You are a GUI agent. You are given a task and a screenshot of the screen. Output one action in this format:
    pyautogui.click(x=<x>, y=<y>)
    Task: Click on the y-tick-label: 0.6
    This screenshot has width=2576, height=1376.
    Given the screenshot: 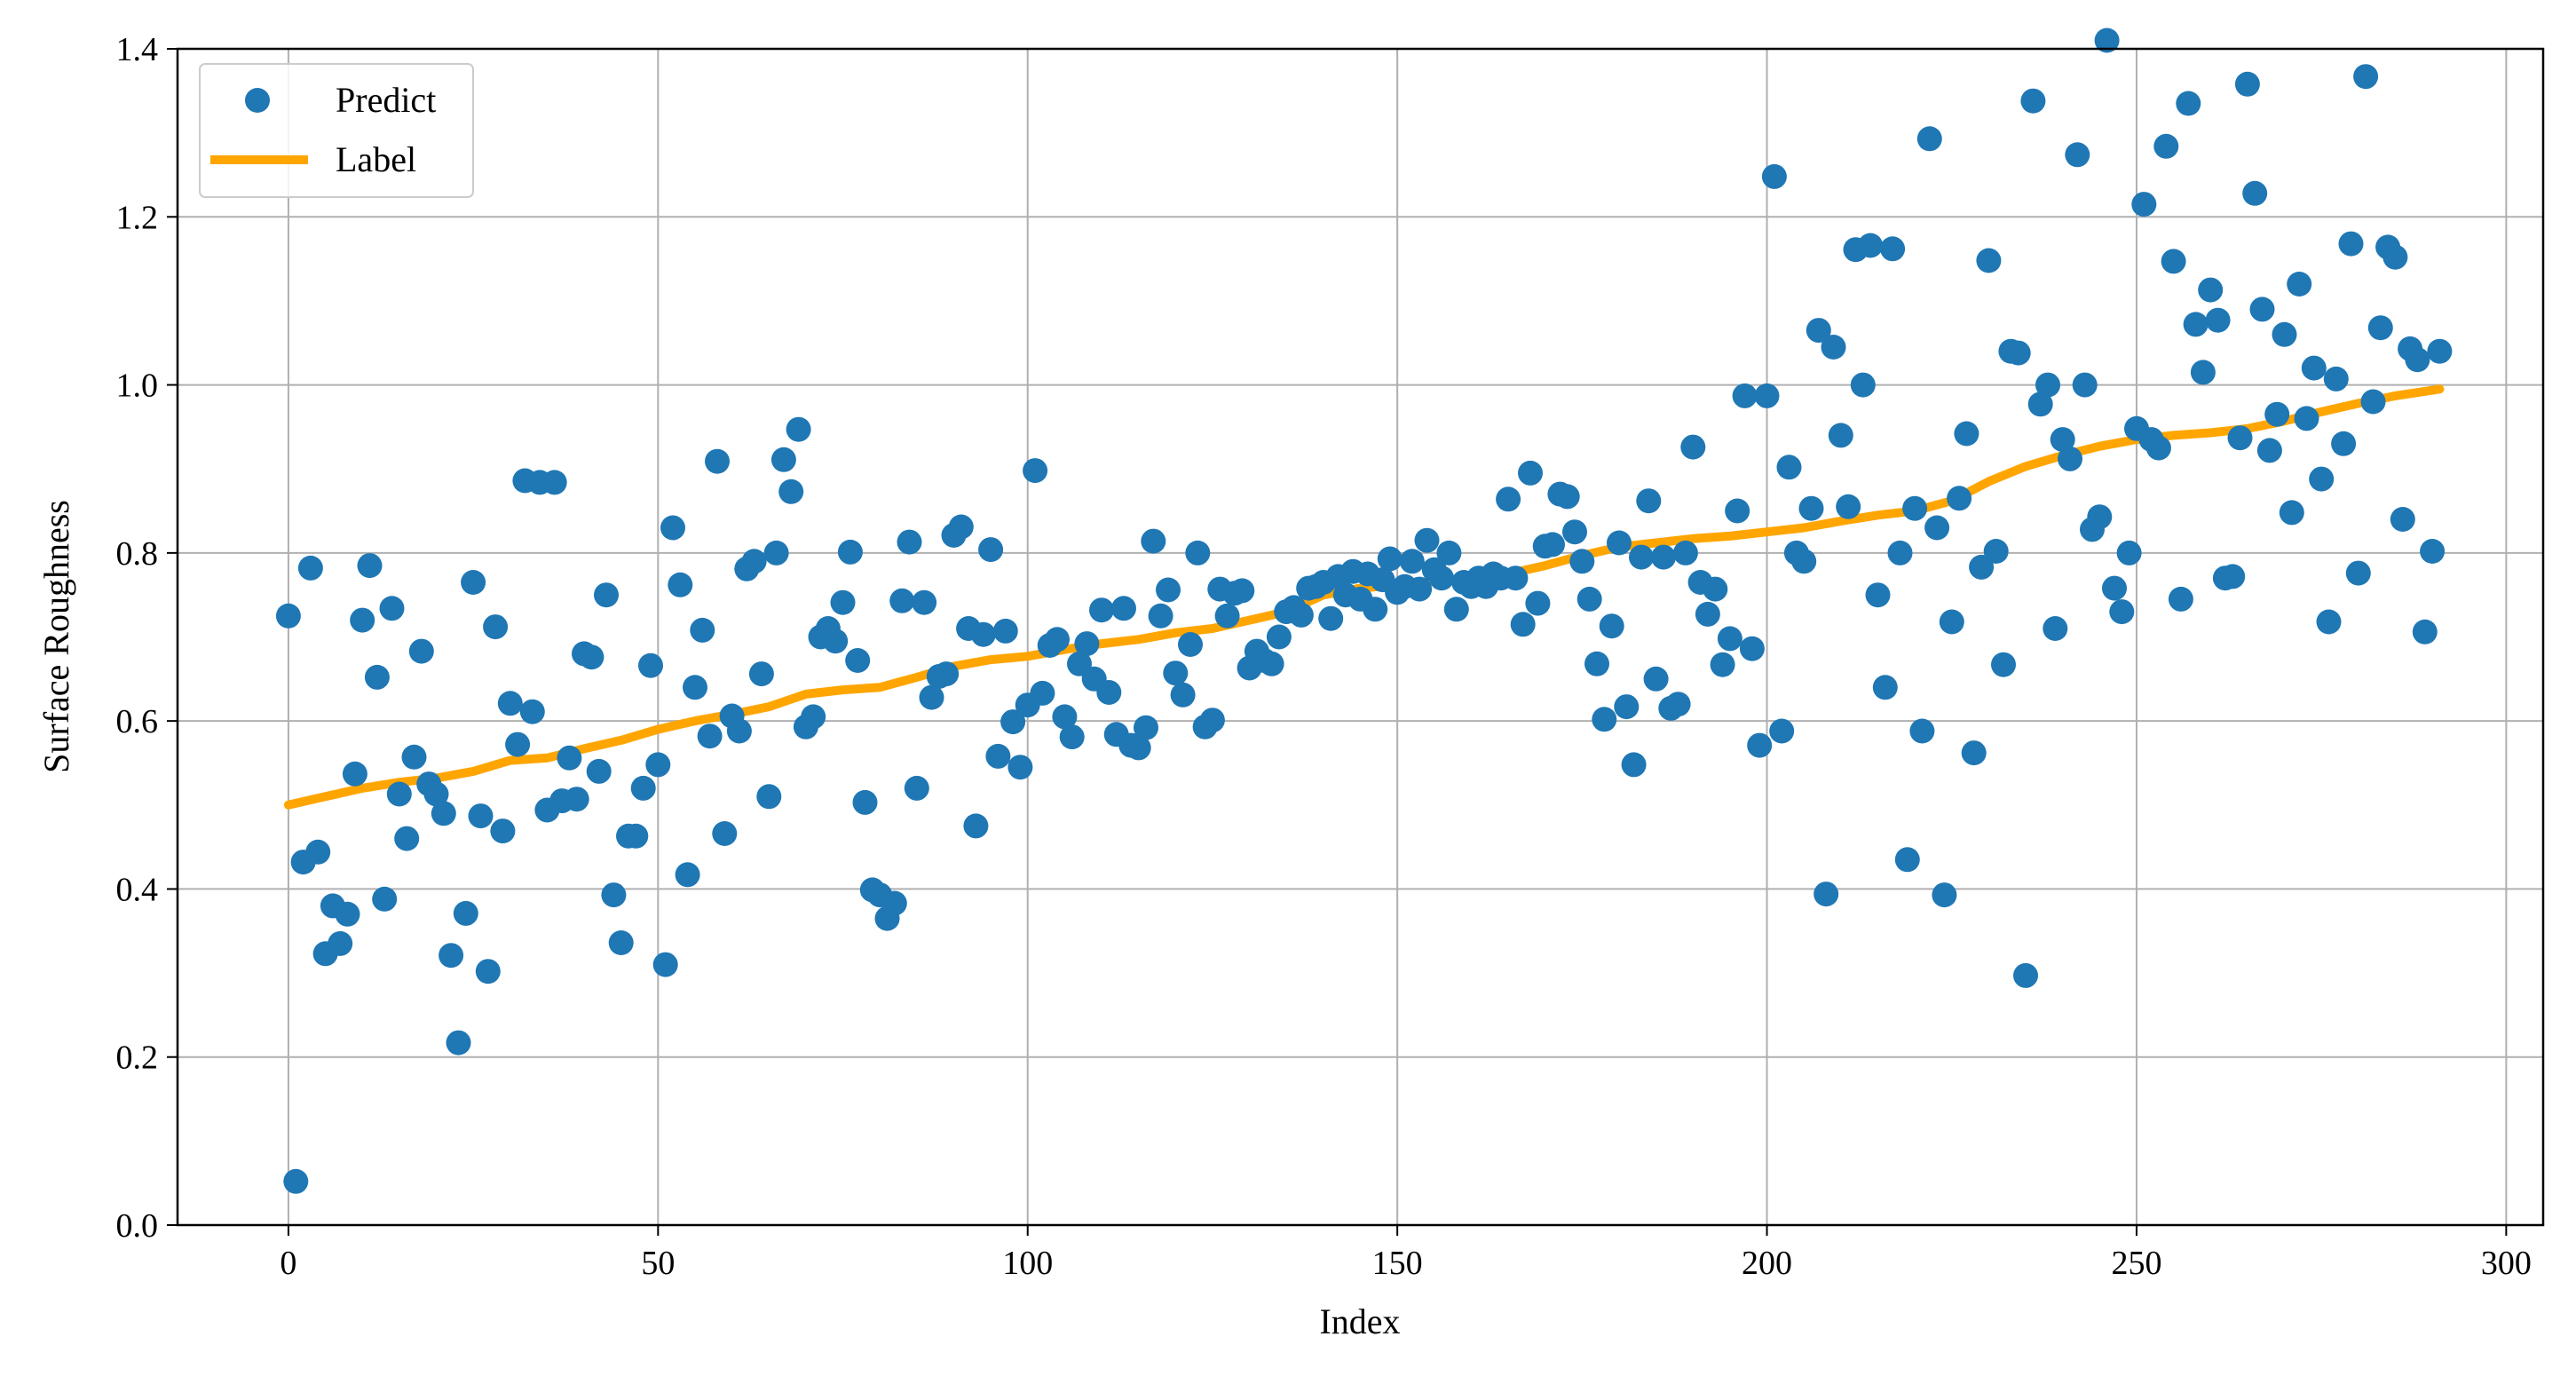 What is the action you would take?
    pyautogui.click(x=137, y=721)
    